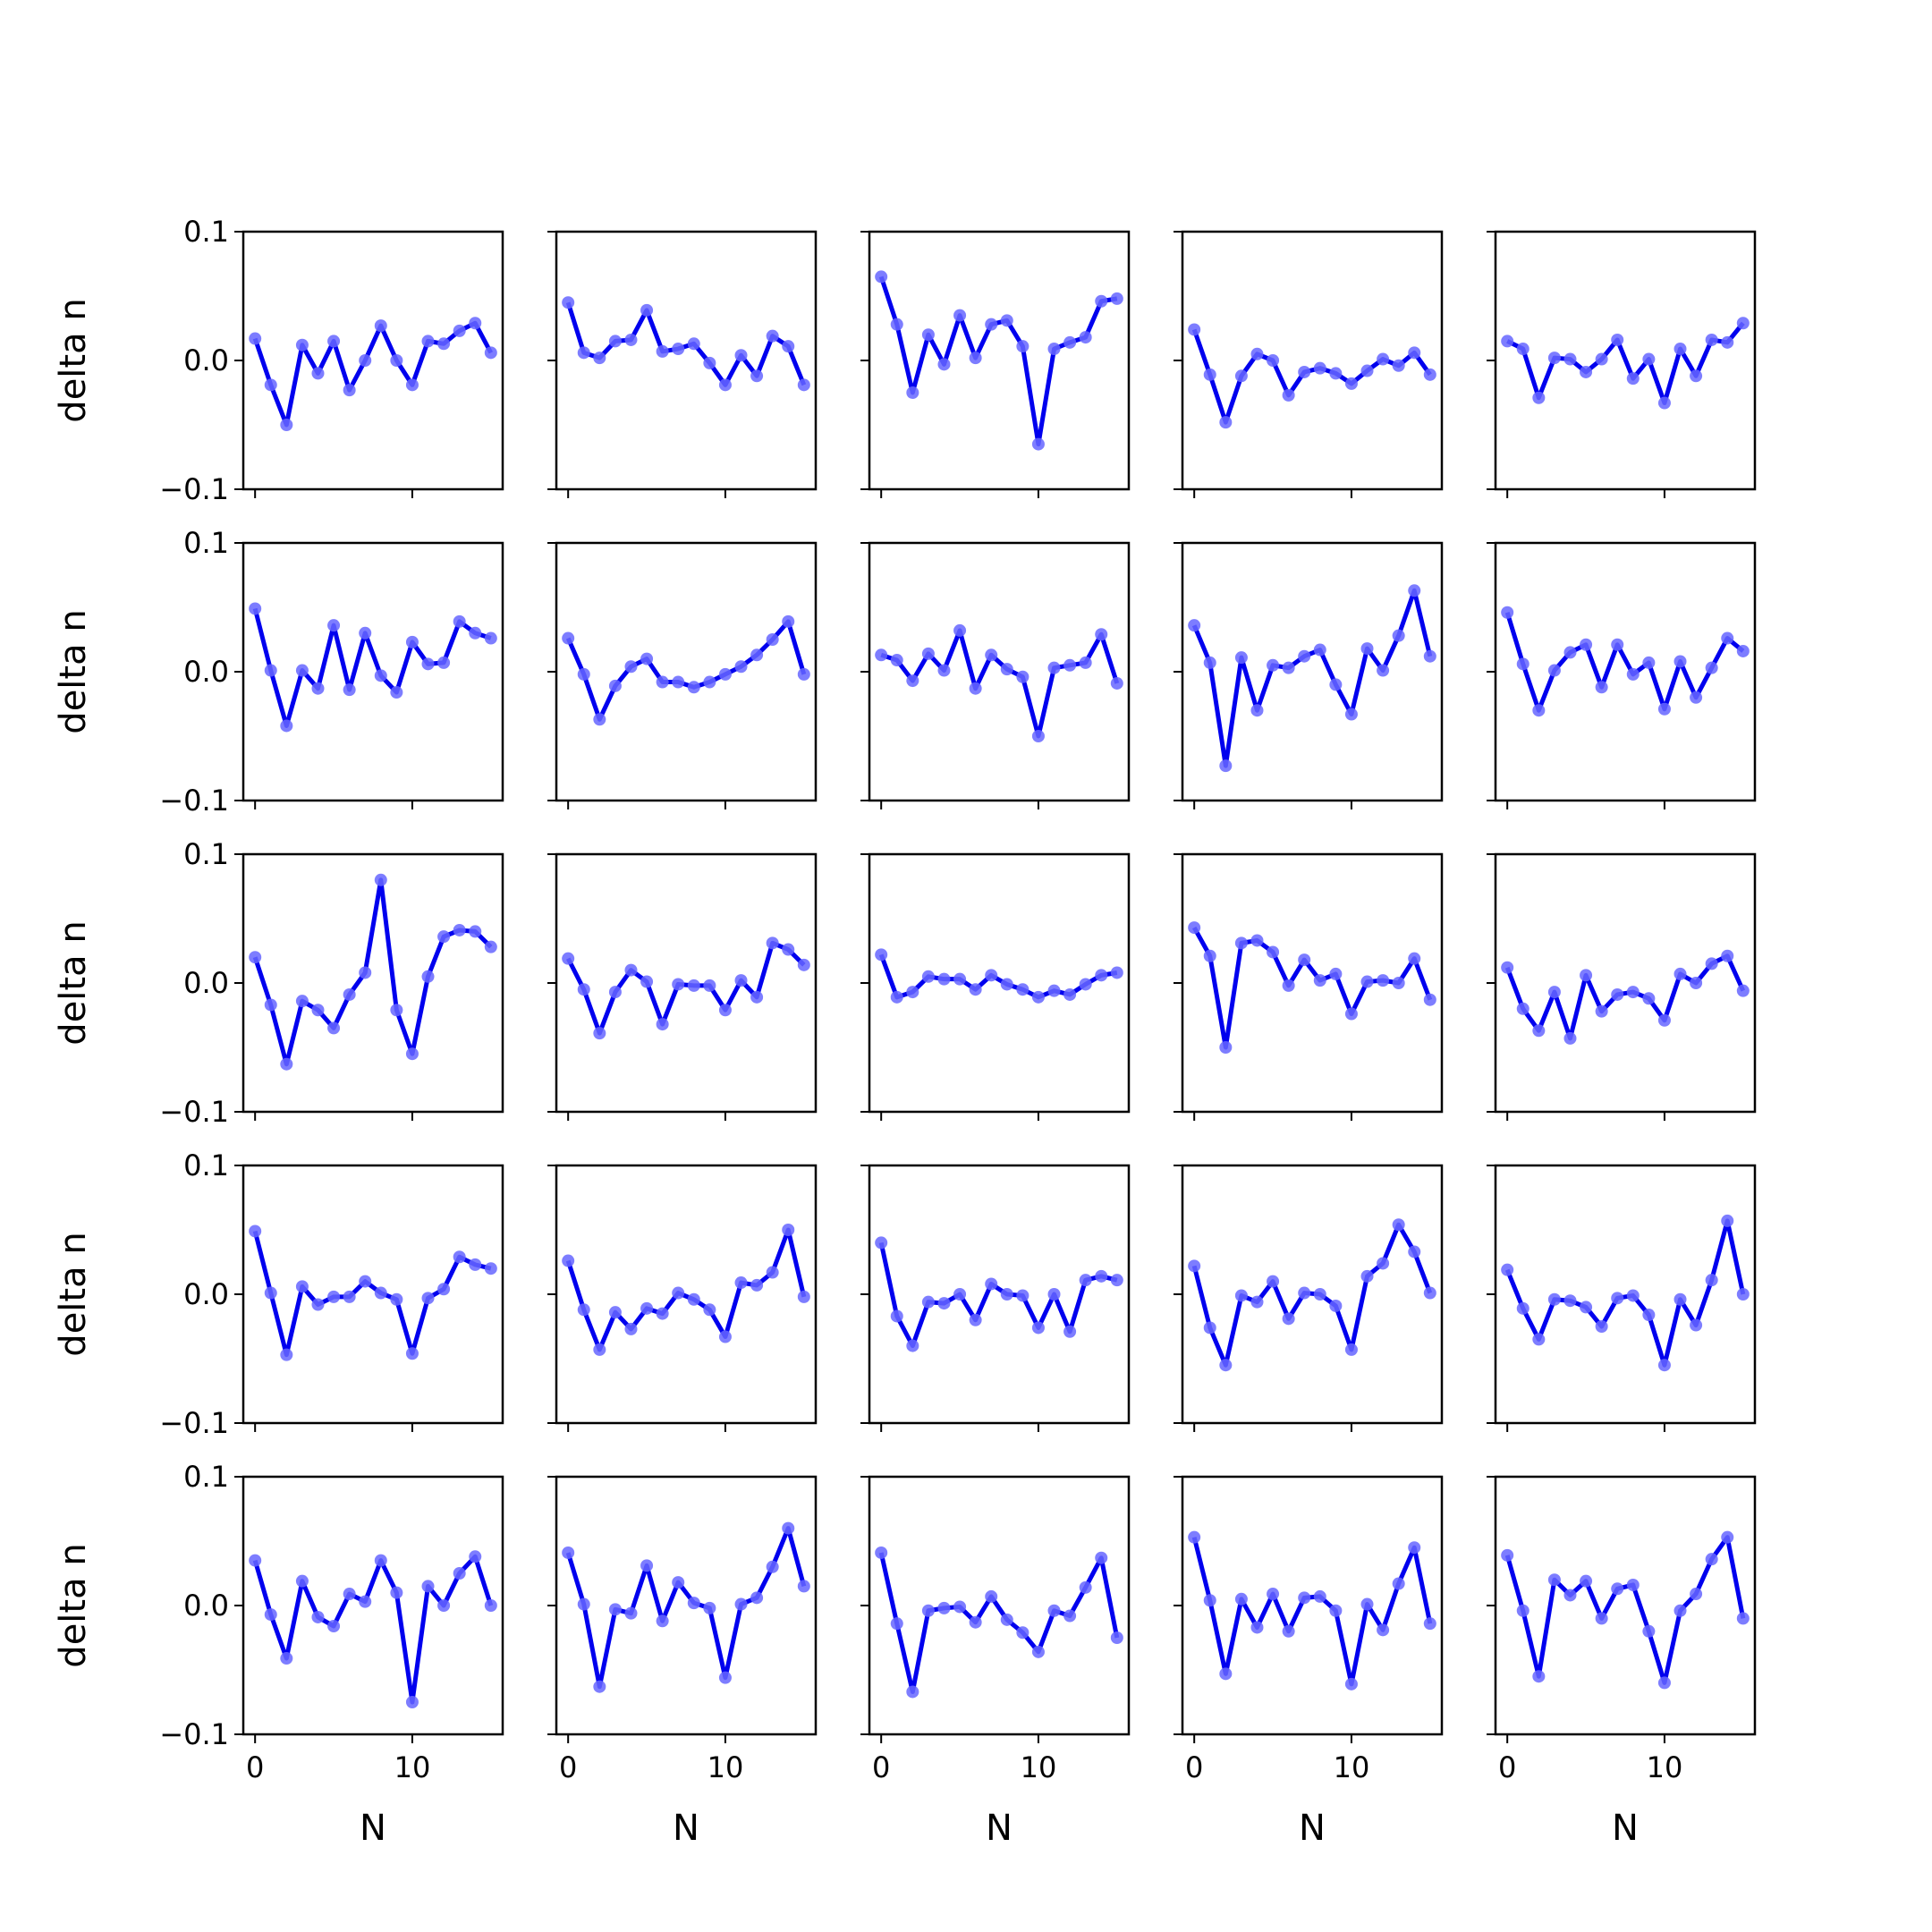 This screenshot has width=1932, height=1932. I want to click on y-tick-label: 0.0, so click(206, 672).